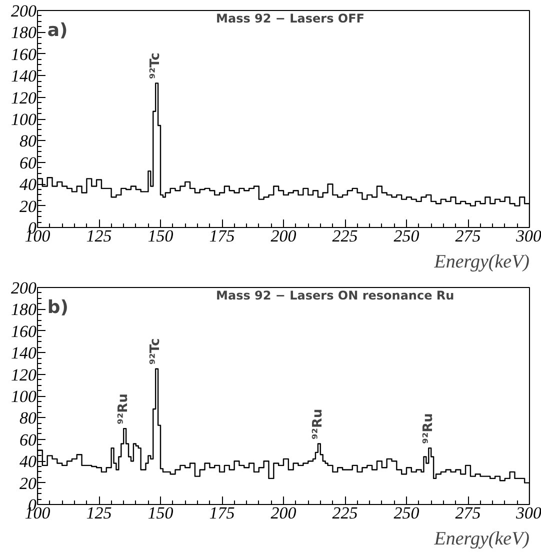  Describe the element at coordinates (290, 19) in the screenshot. I see `chart-title: Mass 92 − Lasers OFF` at that location.